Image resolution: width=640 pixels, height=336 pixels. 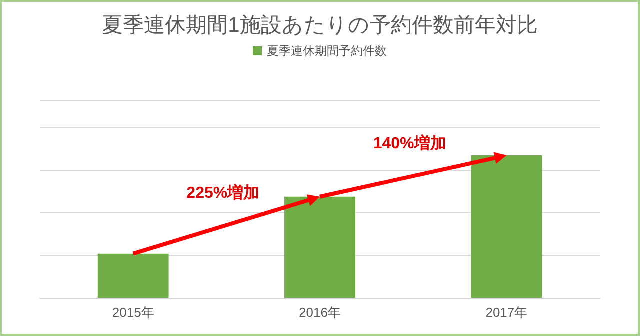 What do you see at coordinates (507, 312) in the screenshot?
I see `x-tick-label: 2017年` at bounding box center [507, 312].